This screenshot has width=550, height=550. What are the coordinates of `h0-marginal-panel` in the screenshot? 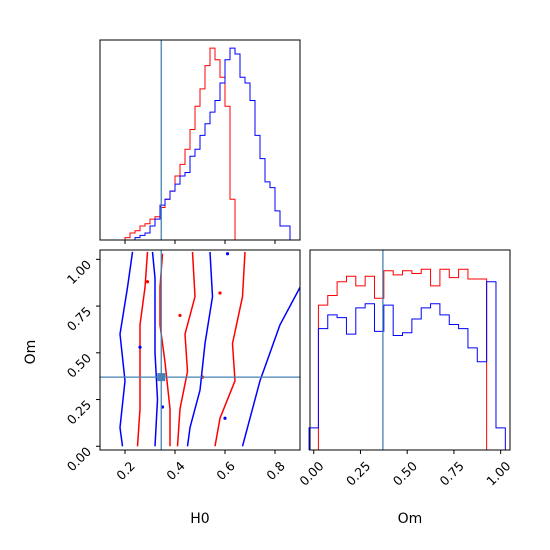 It's located at (200, 141).